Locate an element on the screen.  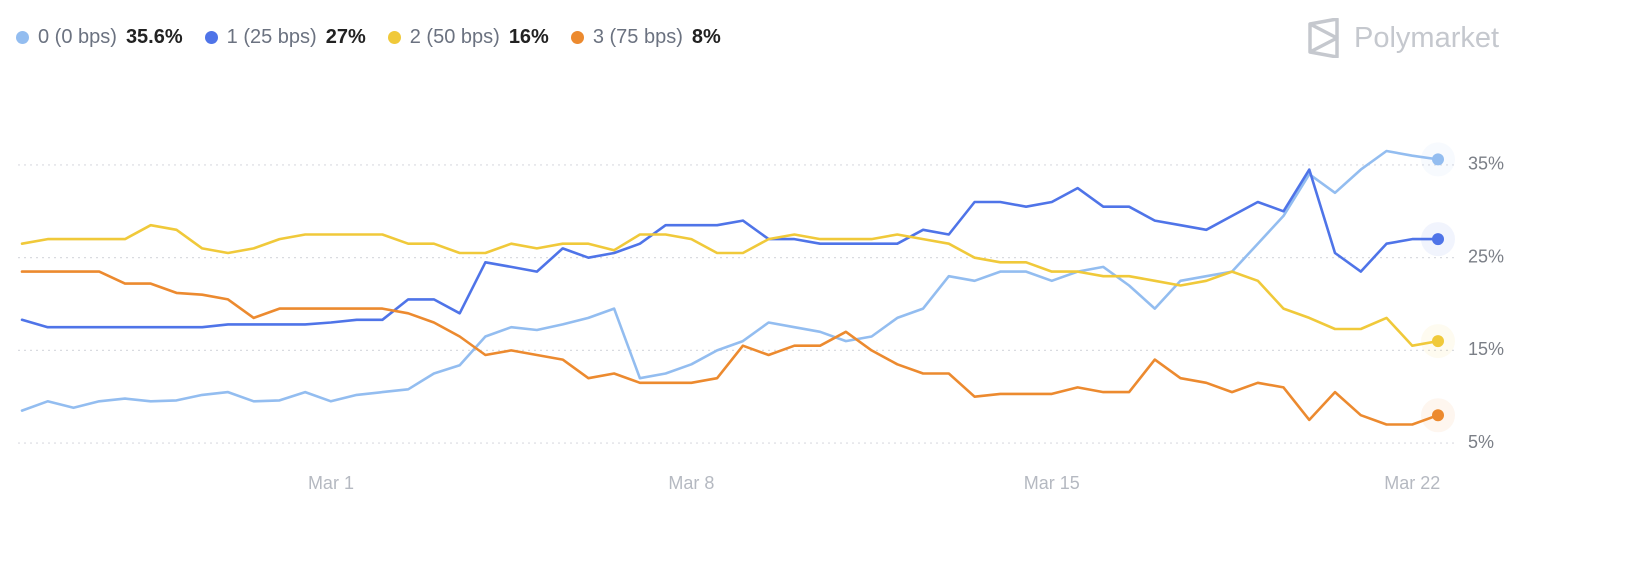
y-tick-label: 5% is located at coordinates (1481, 442).